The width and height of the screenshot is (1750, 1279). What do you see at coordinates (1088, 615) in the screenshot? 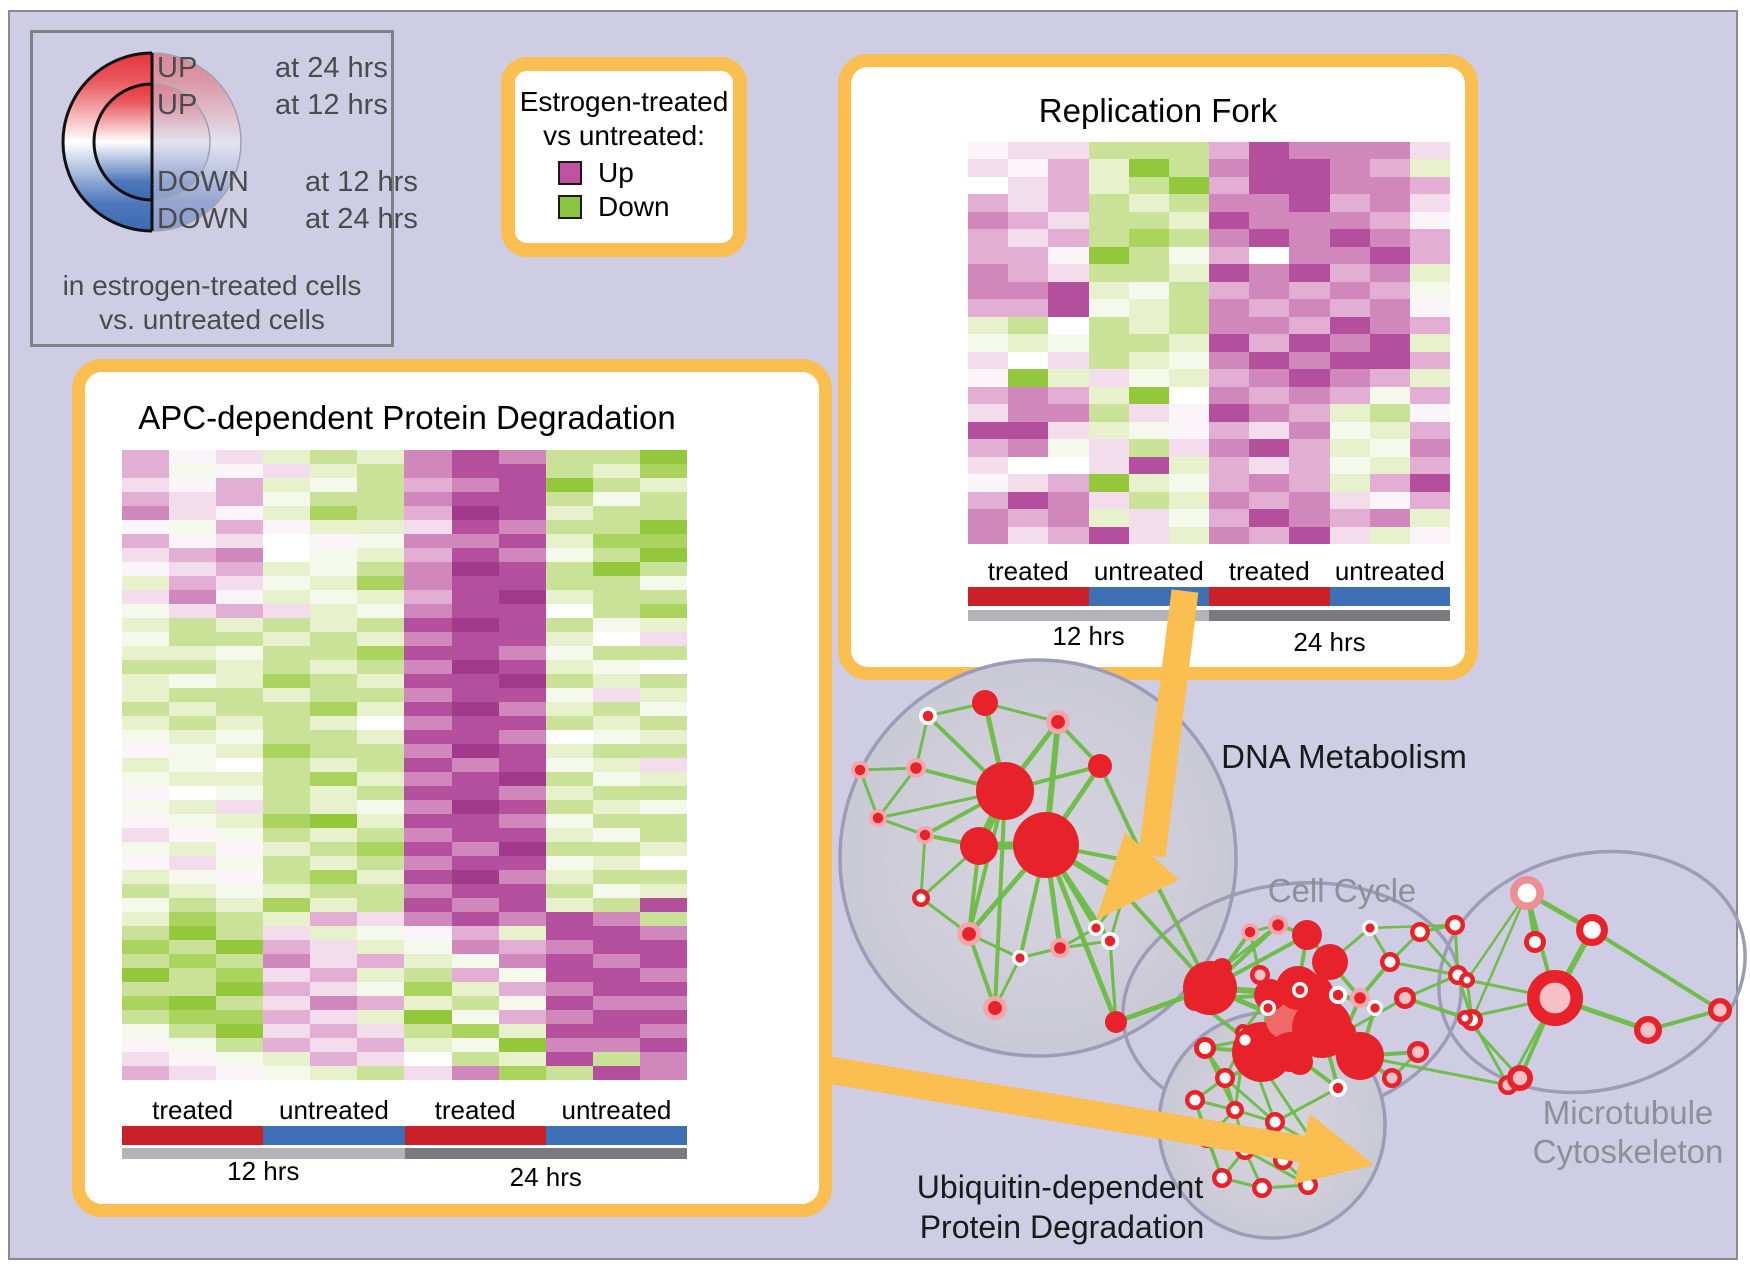
I see `rf-12h-bar` at bounding box center [1088, 615].